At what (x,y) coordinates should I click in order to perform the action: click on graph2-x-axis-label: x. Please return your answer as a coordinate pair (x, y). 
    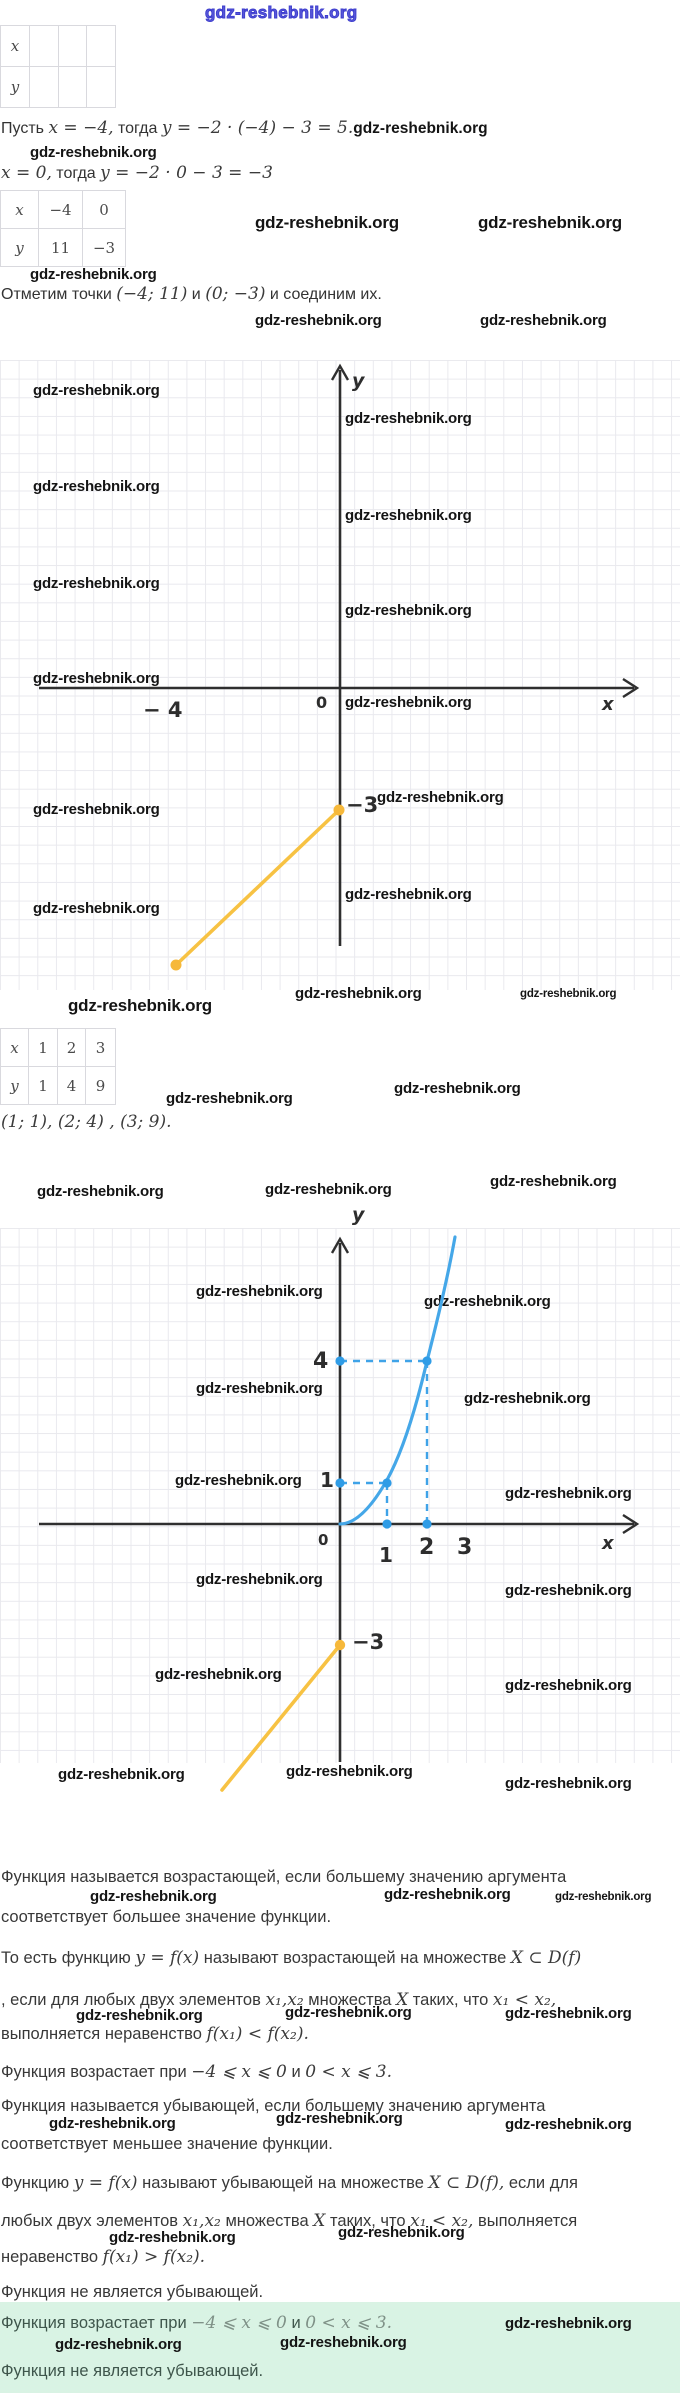
    Looking at the image, I should click on (608, 1543).